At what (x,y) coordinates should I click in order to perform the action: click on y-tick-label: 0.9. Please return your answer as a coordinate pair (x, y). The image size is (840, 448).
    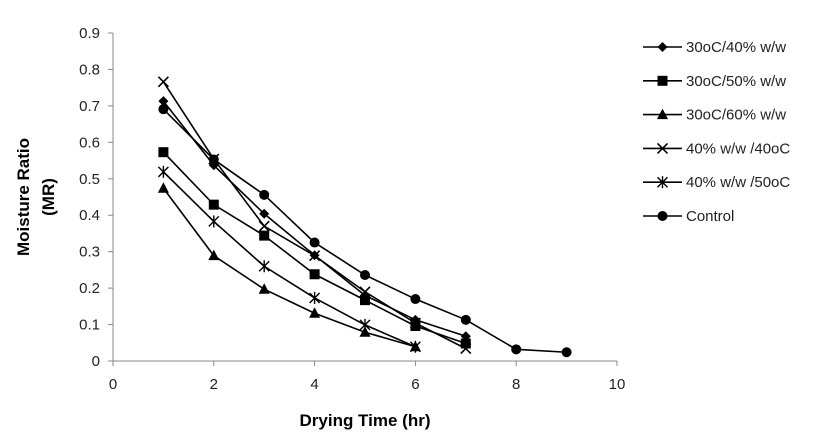
    Looking at the image, I should click on (89, 33).